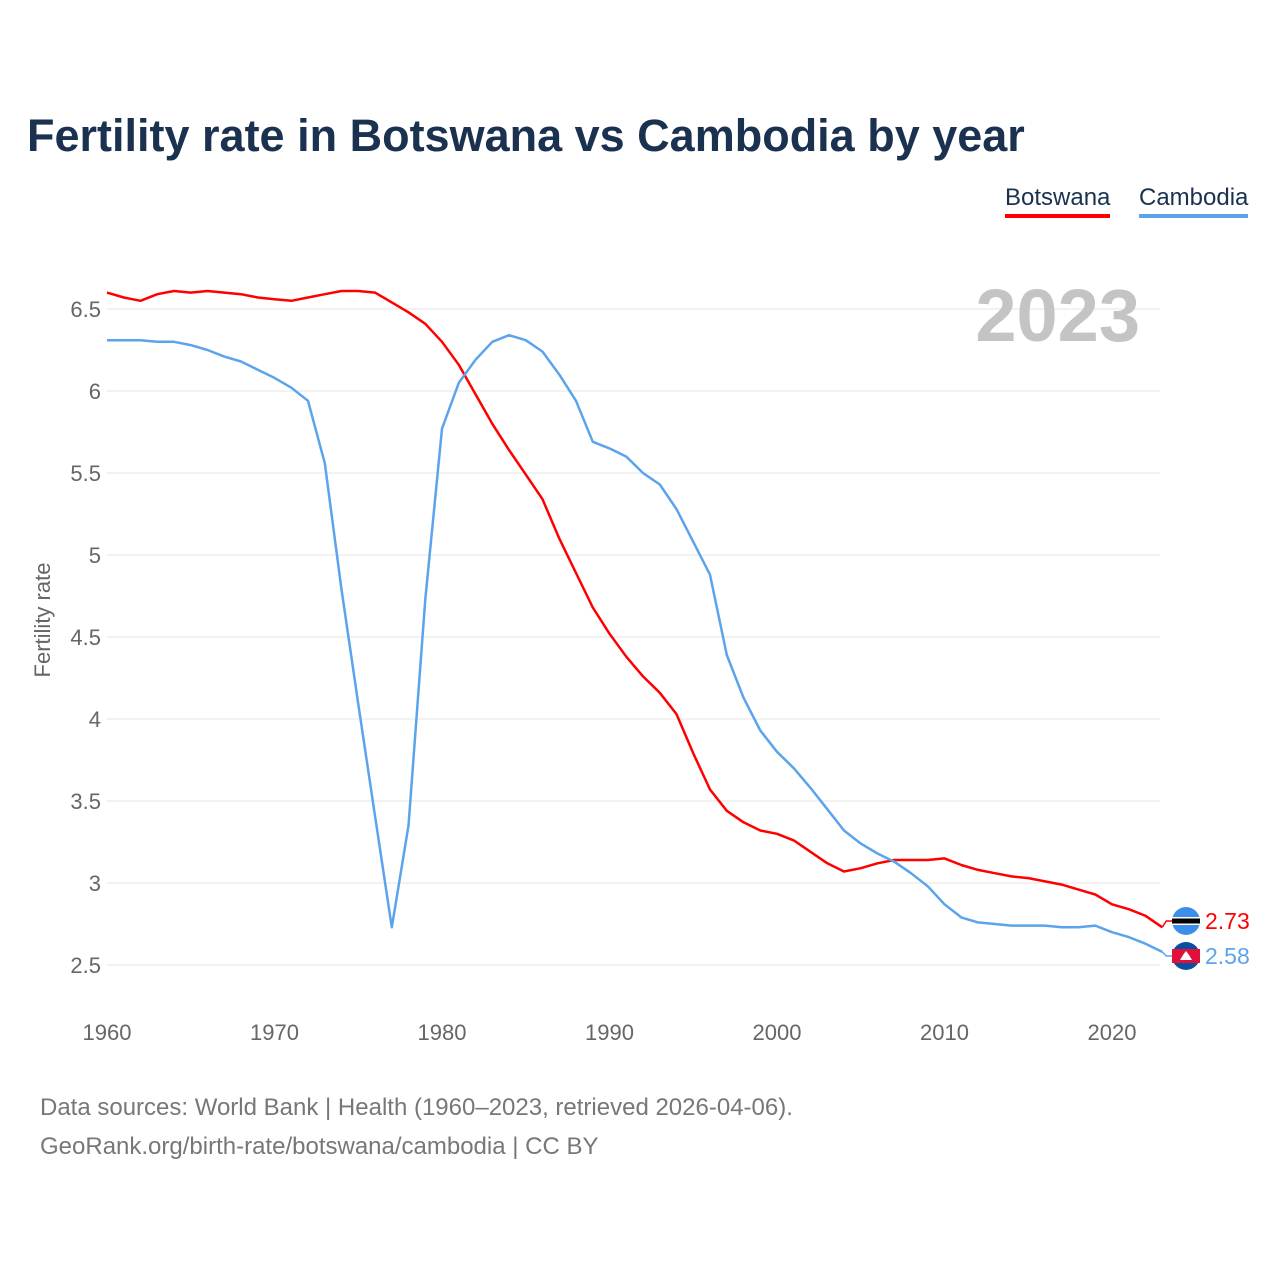 The width and height of the screenshot is (1280, 1280). What do you see at coordinates (1186, 956) in the screenshot?
I see `cambodia-flag-icon` at bounding box center [1186, 956].